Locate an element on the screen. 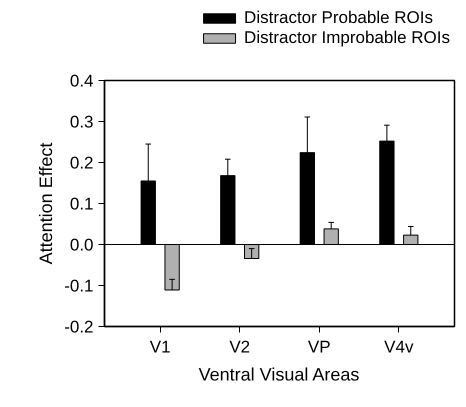  y-tick-label: -0.2 is located at coordinates (79, 327).